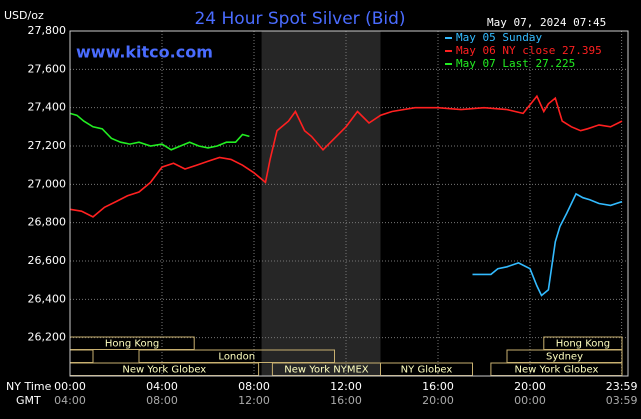 Image resolution: width=641 pixels, height=419 pixels. What do you see at coordinates (47, 298) in the screenshot?
I see `y-tick-label: 26,400` at bounding box center [47, 298].